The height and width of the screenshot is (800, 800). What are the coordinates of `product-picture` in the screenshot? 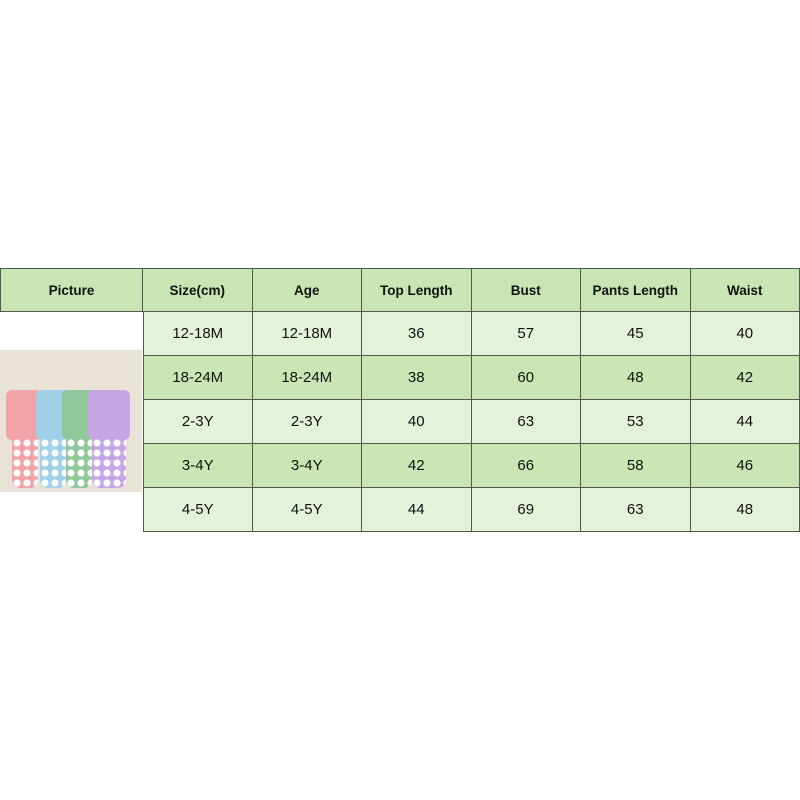 It's located at (71, 421).